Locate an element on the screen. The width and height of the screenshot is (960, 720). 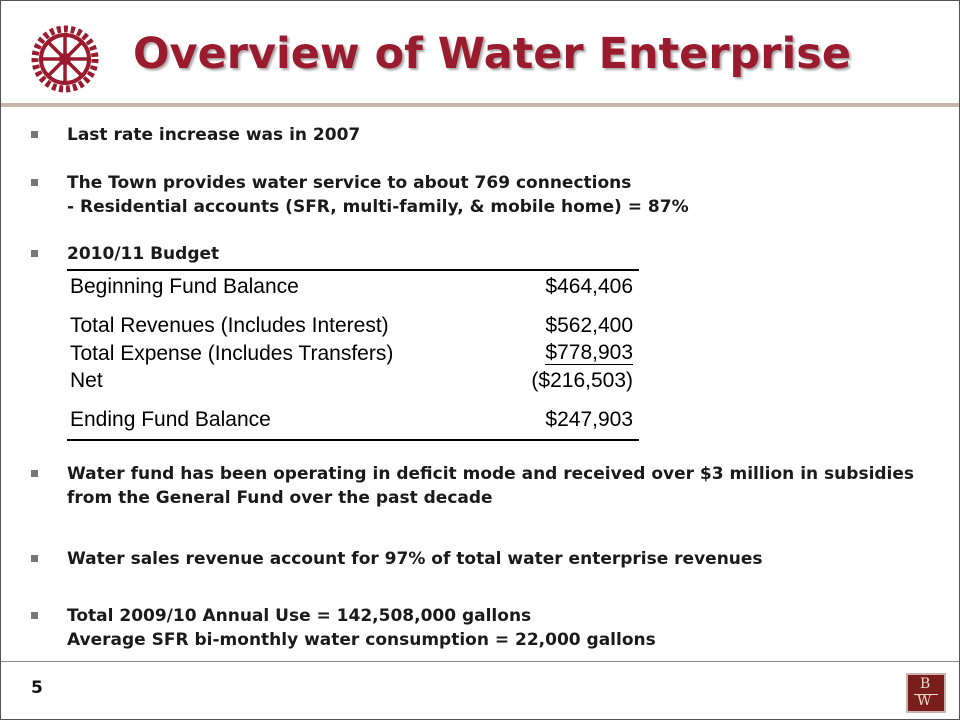
budget-label: Total Revenues (Includes Interest) is located at coordinates (229, 325).